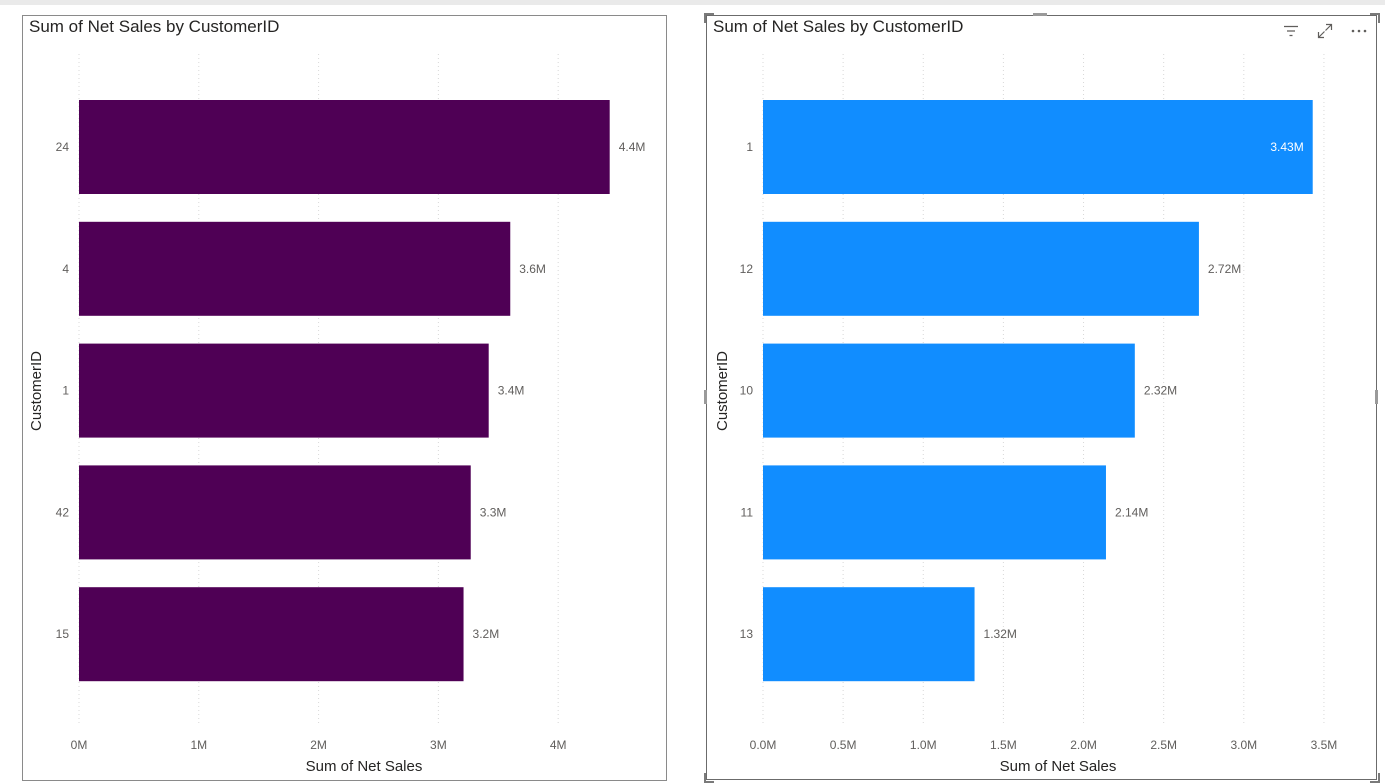 The width and height of the screenshot is (1385, 783). Describe the element at coordinates (198, 745) in the screenshot. I see `x-tick-label: 1M` at that location.